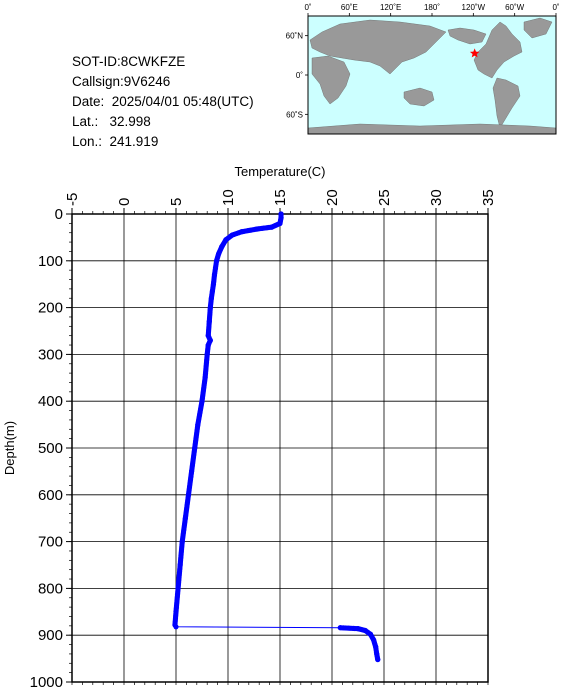 The width and height of the screenshot is (564, 690). I want to click on sot-id-label: SOT-ID:8CWKFZE, so click(129, 61).